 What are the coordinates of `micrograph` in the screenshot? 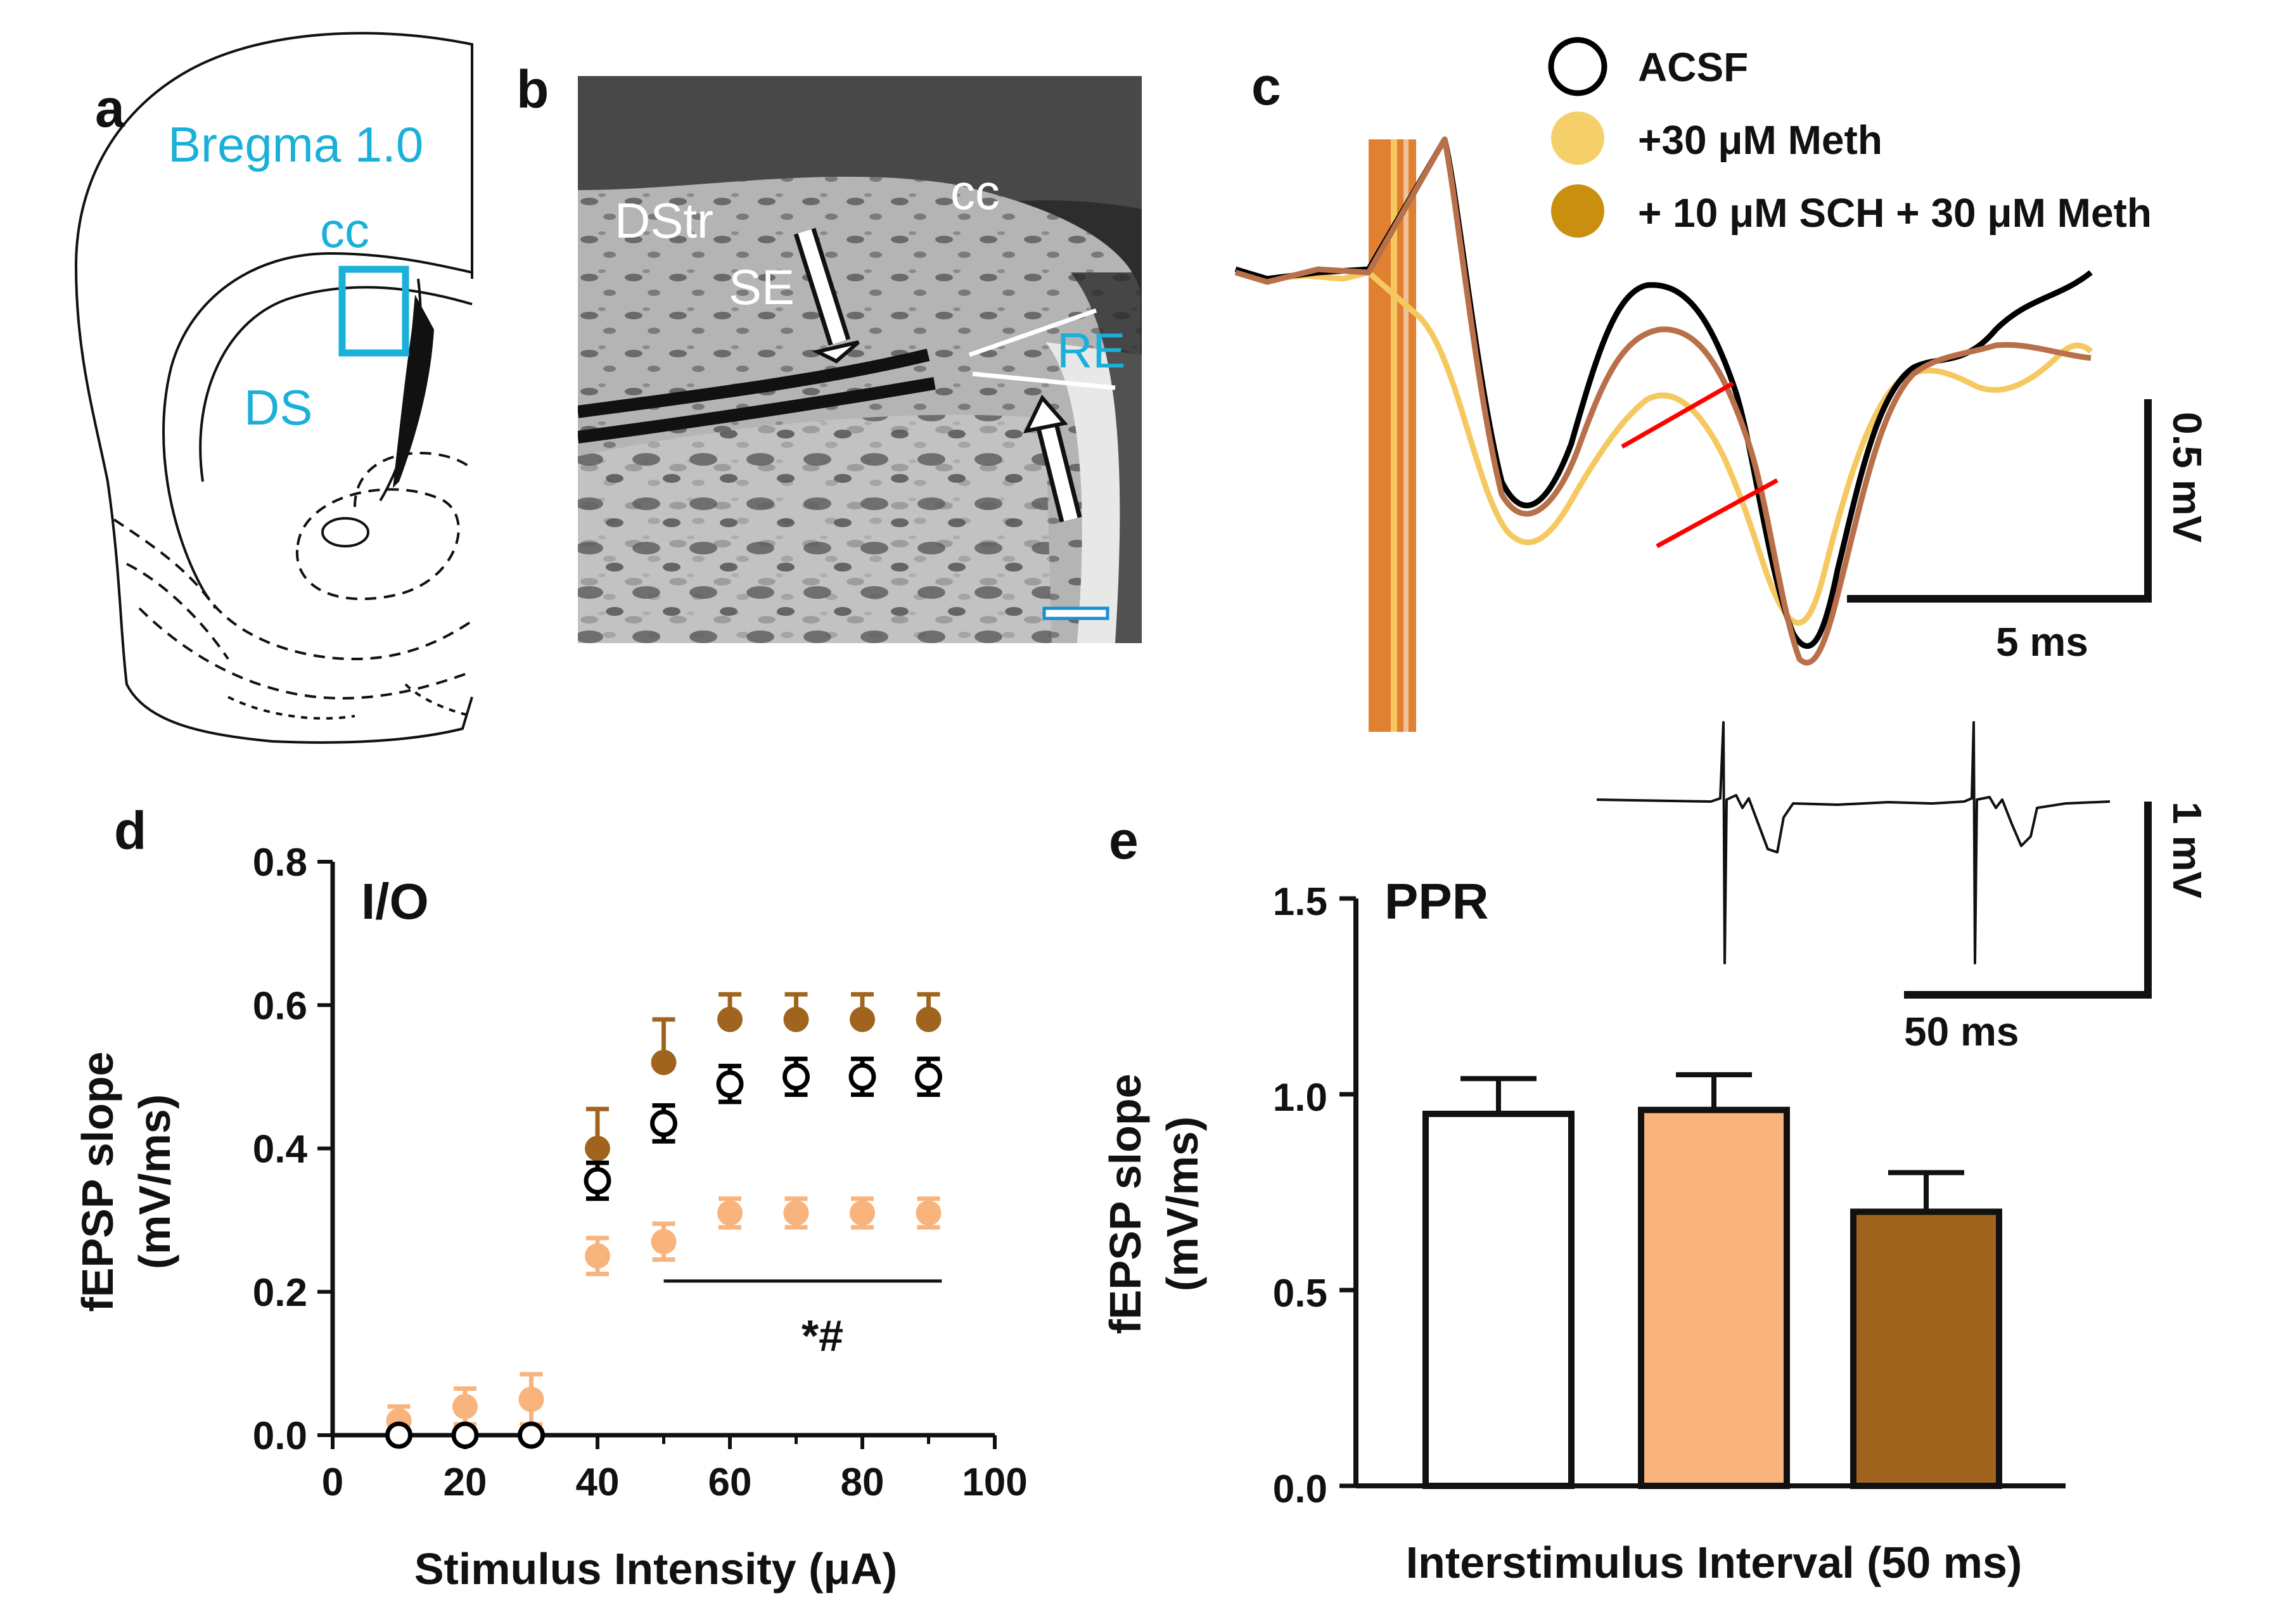 It's located at (860, 359).